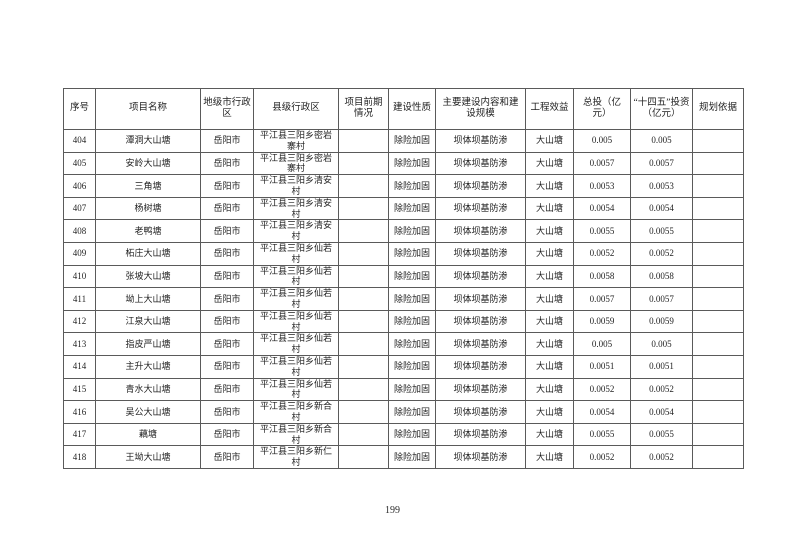 The width and height of the screenshot is (785, 555). I want to click on table-cell: 平江县三阳乡新仁村, so click(296, 457).